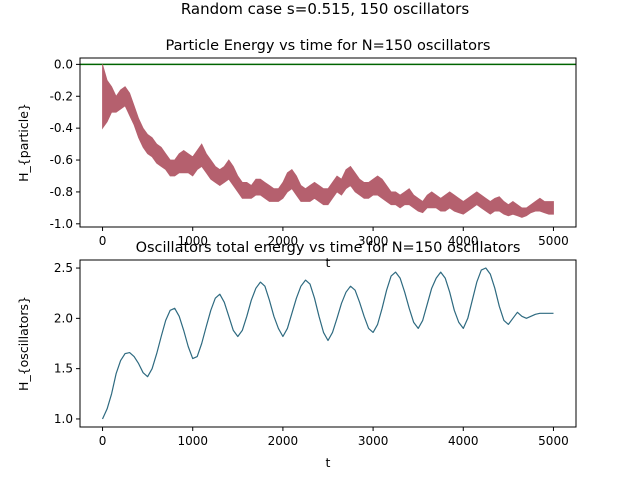  I want to click on particle-x-axis-label: t, so click(328, 262).